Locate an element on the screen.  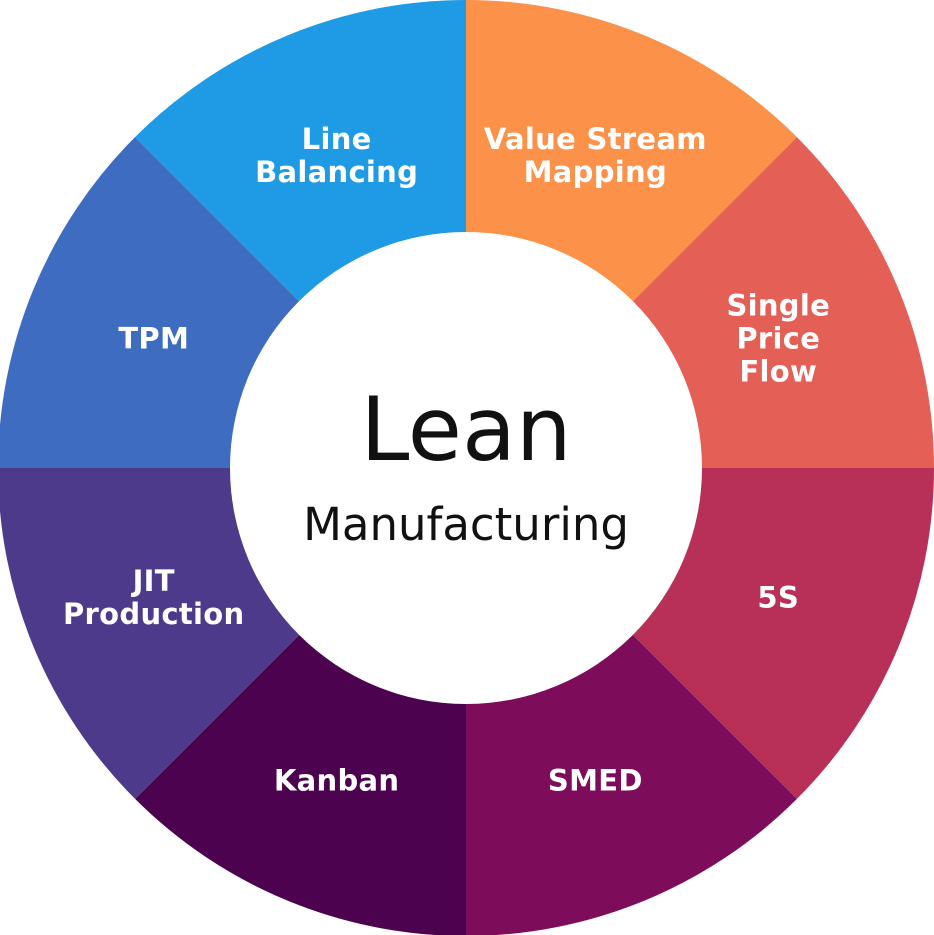
label-smed: SMED is located at coordinates (595, 780).